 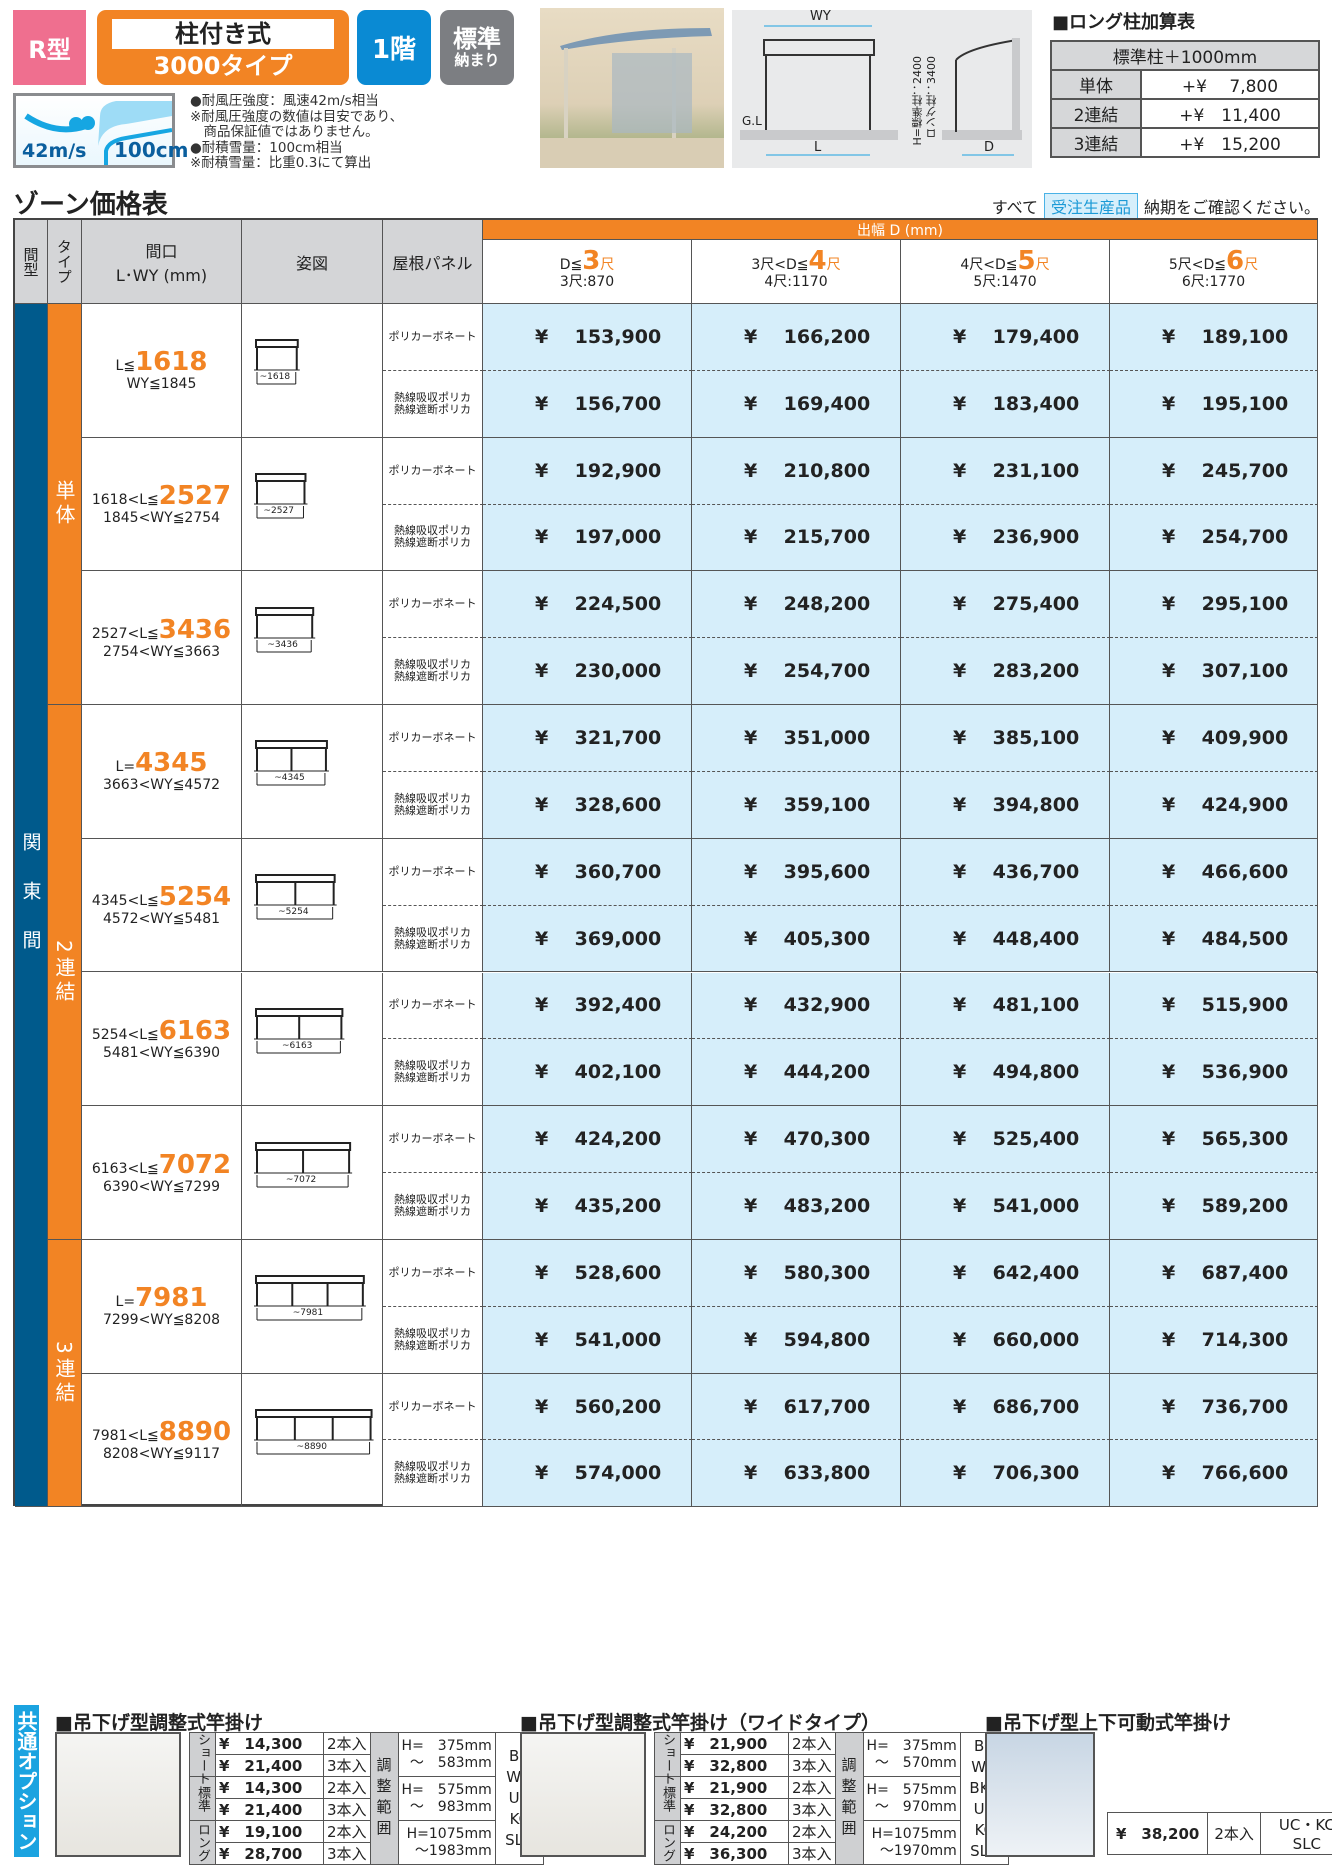 I want to click on size-l2: L･WY (mm), so click(x=161, y=275).